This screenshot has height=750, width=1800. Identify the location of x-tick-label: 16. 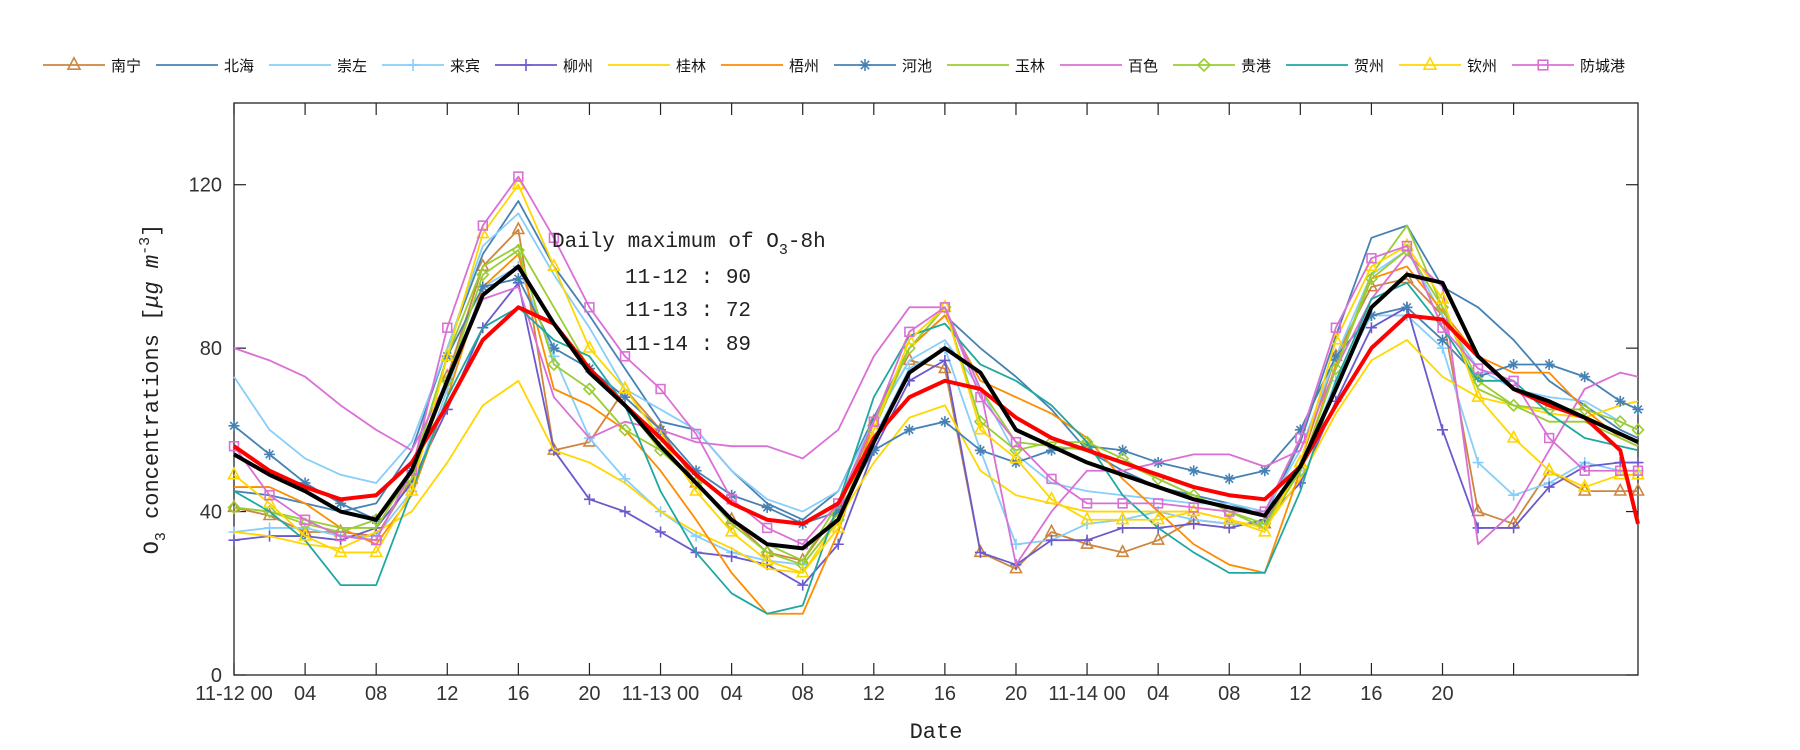
(945, 694).